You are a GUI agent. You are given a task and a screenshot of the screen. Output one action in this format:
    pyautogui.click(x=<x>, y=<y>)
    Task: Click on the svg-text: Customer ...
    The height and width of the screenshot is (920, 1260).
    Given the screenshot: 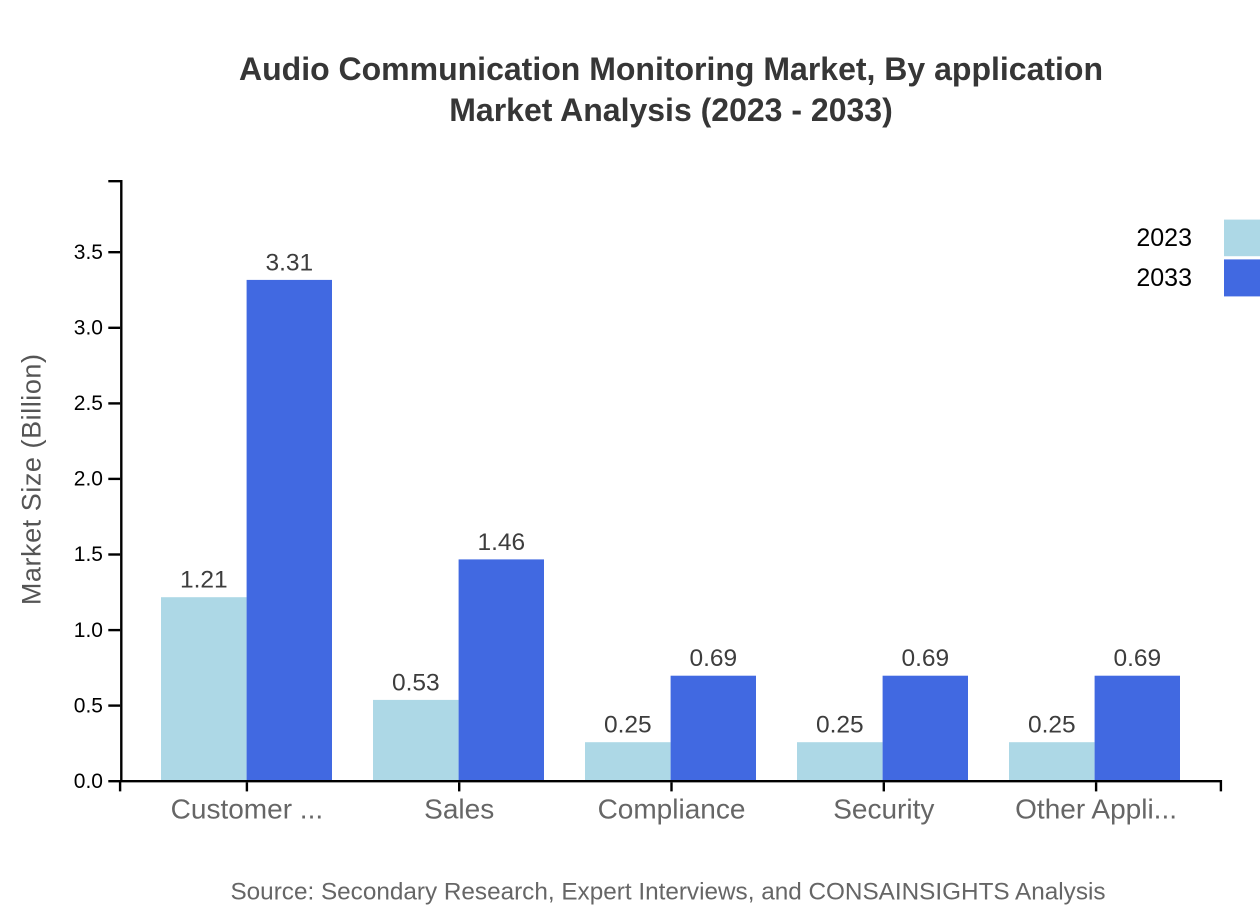 What is the action you would take?
    pyautogui.click(x=247, y=809)
    